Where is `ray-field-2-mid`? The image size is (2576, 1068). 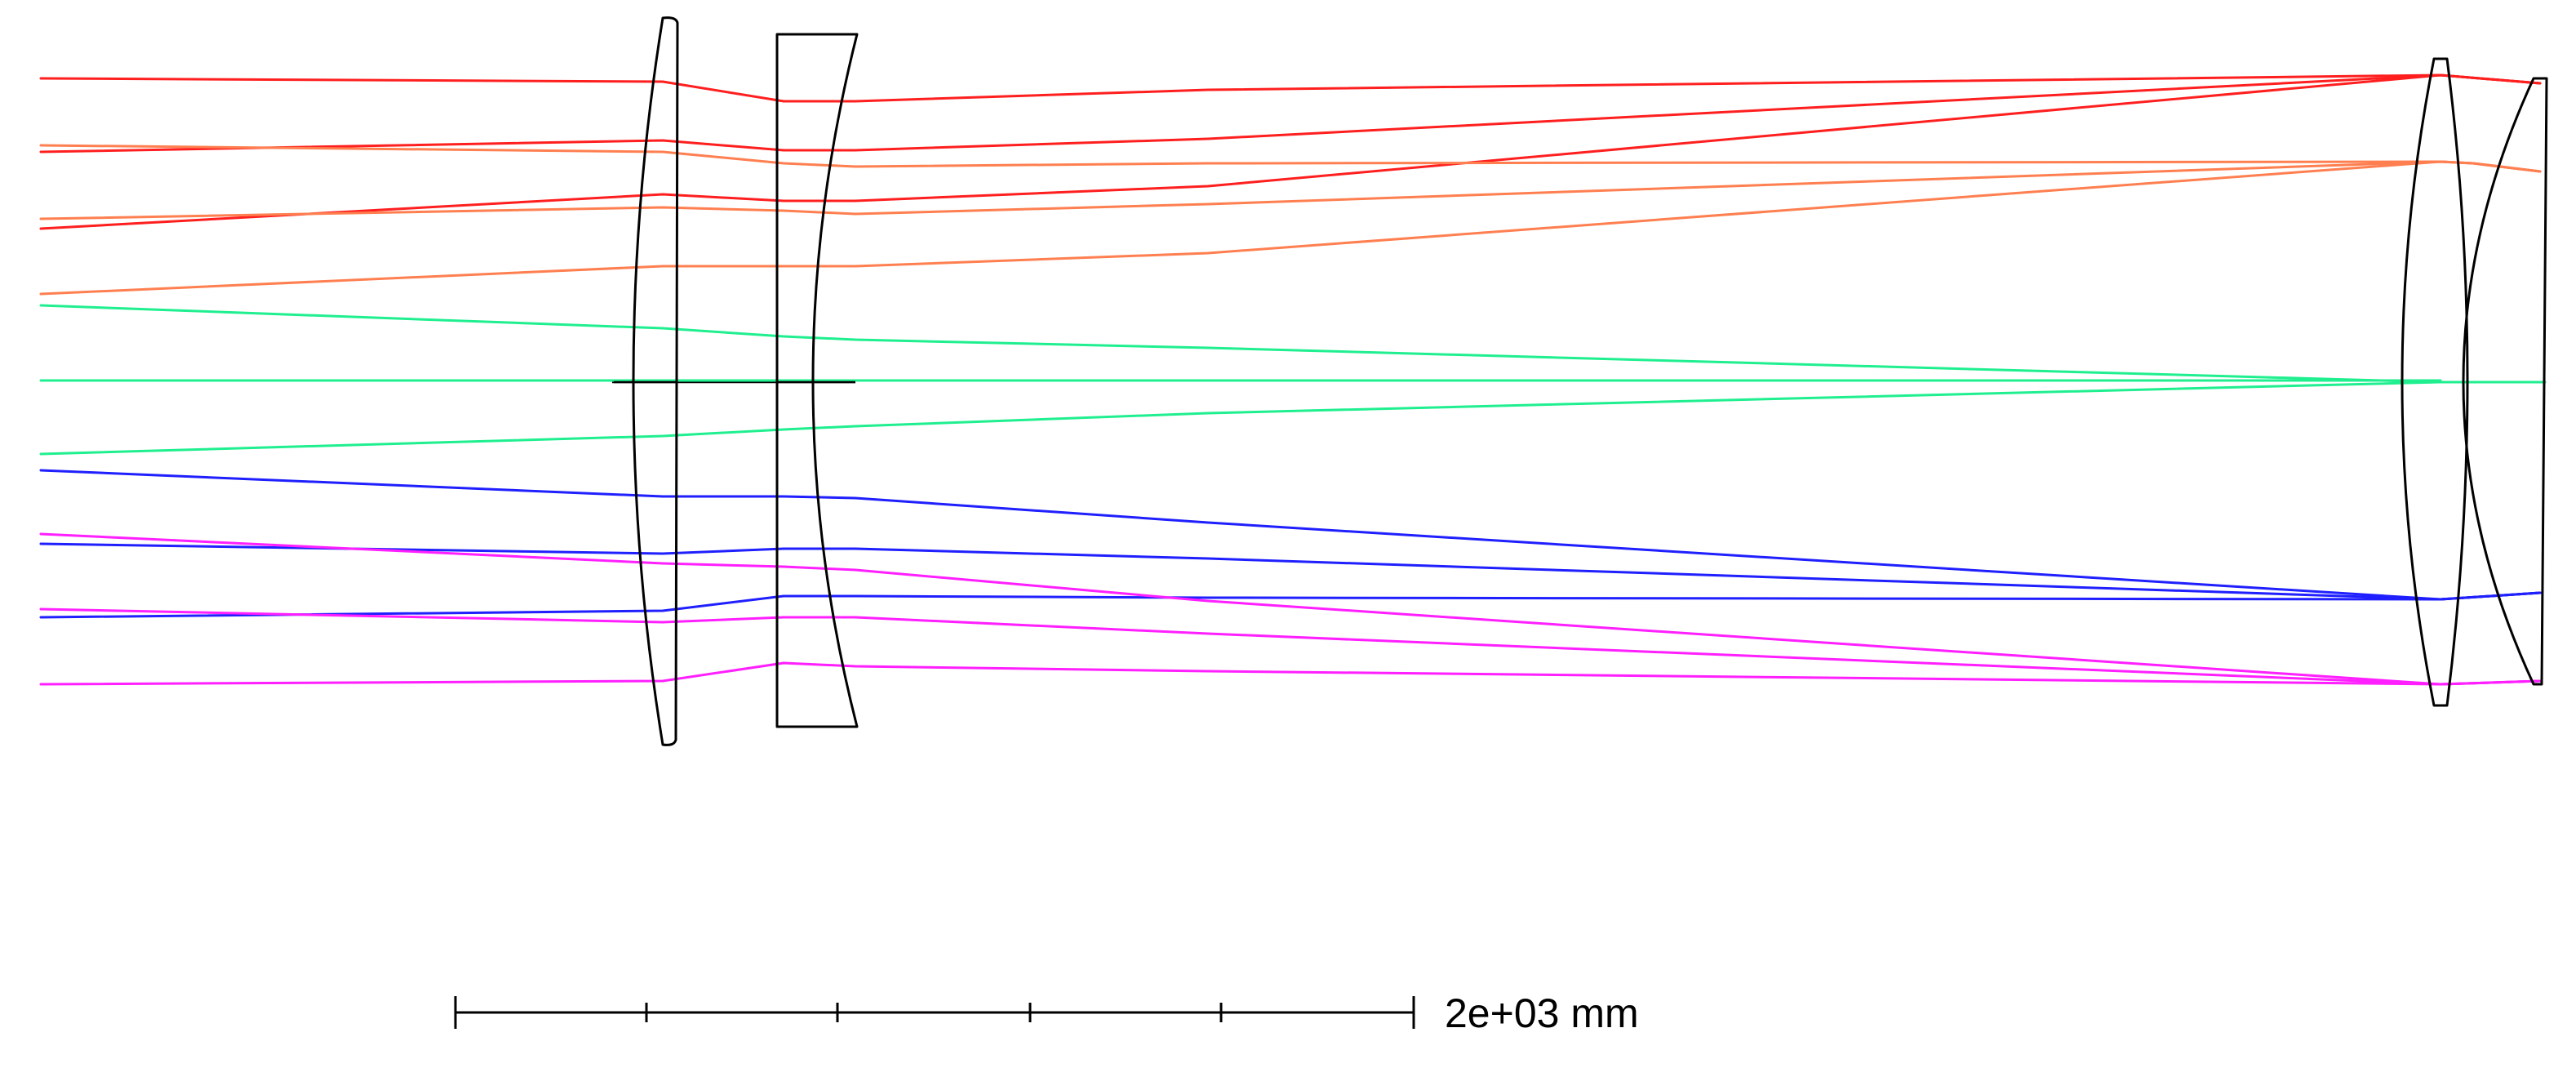
ray-field-2-mid is located at coordinates (1290, 190).